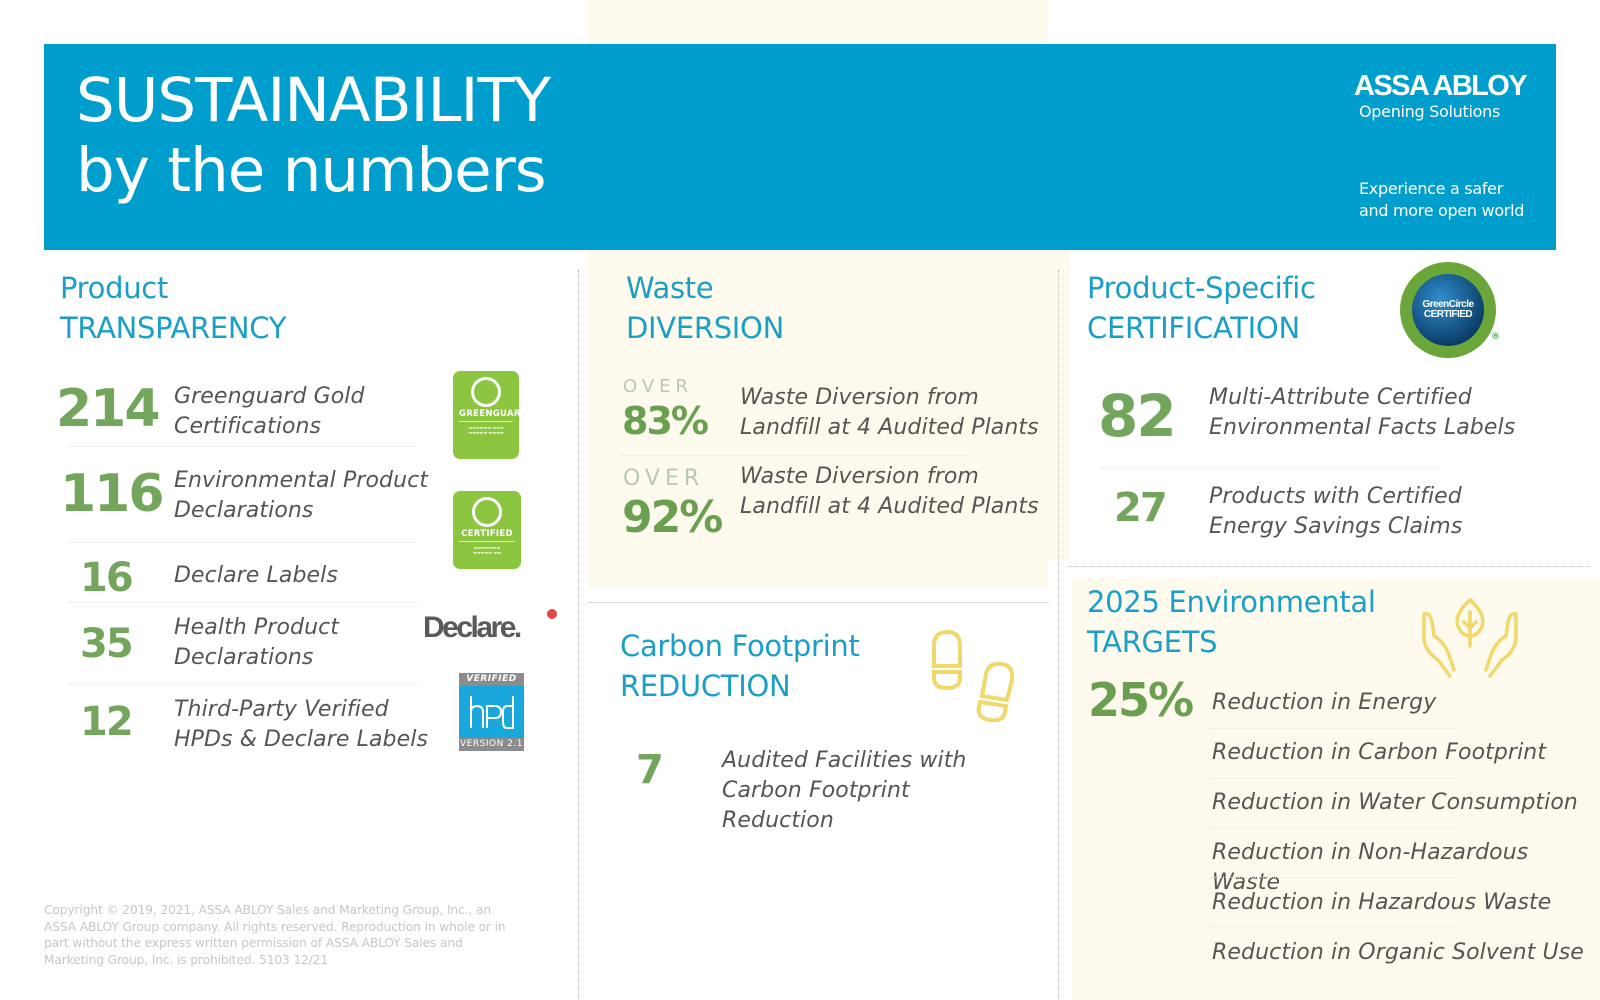 Image resolution: width=1600 pixels, height=1000 pixels. What do you see at coordinates (705, 308) in the screenshot?
I see `waste-title: Waste DIVERSION` at bounding box center [705, 308].